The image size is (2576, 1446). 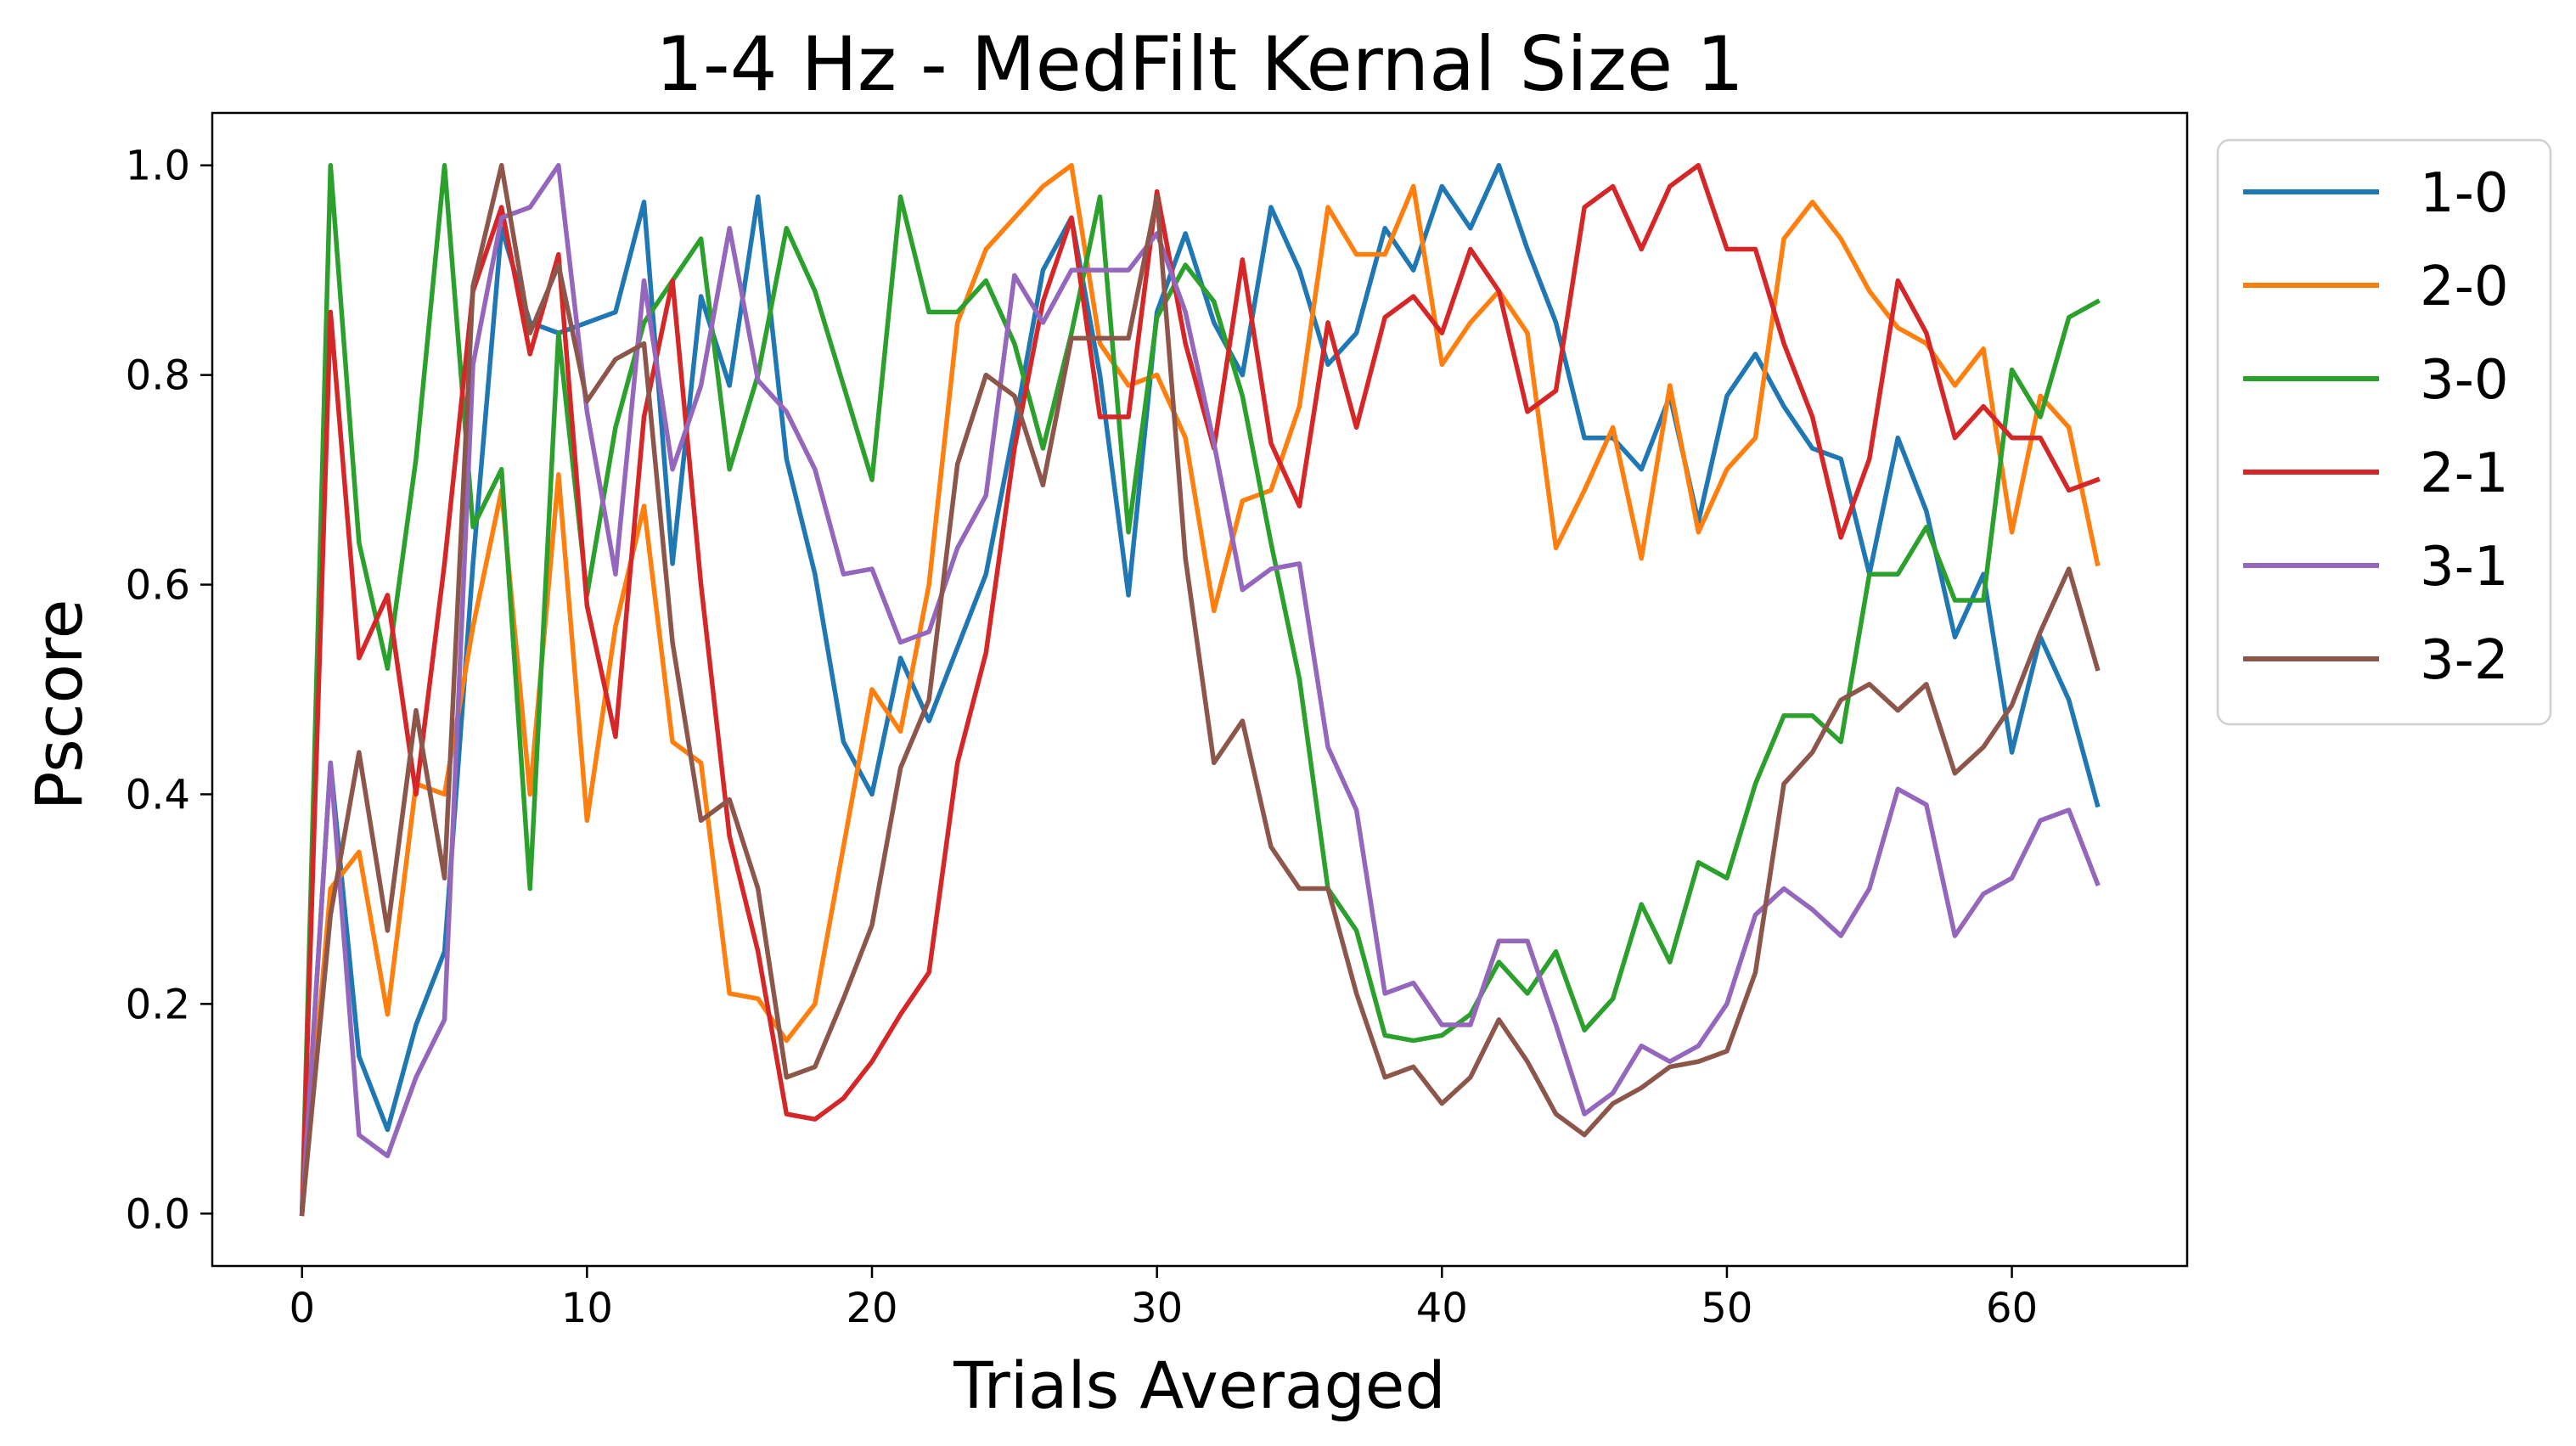 What do you see at coordinates (158, 1004) in the screenshot?
I see `y-tick-label: 0.2` at bounding box center [158, 1004].